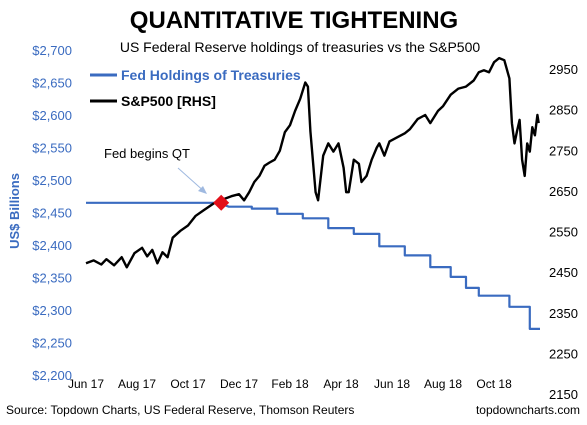  I want to click on left-tick-label: $2,200, so click(52, 375).